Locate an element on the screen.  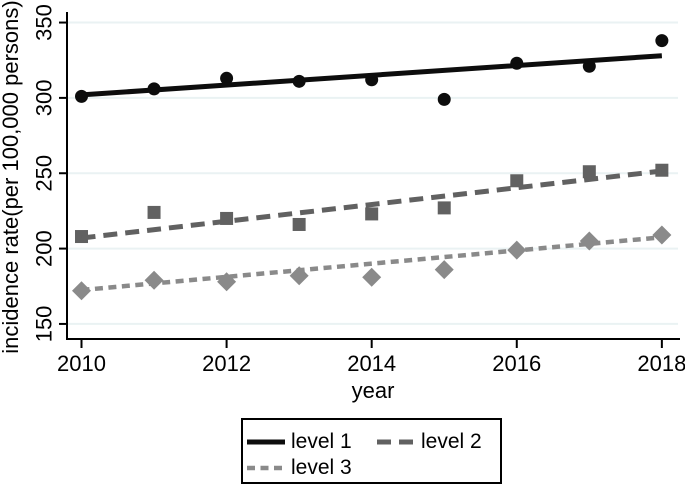
x-tick-label: 2012 is located at coordinates (226, 363).